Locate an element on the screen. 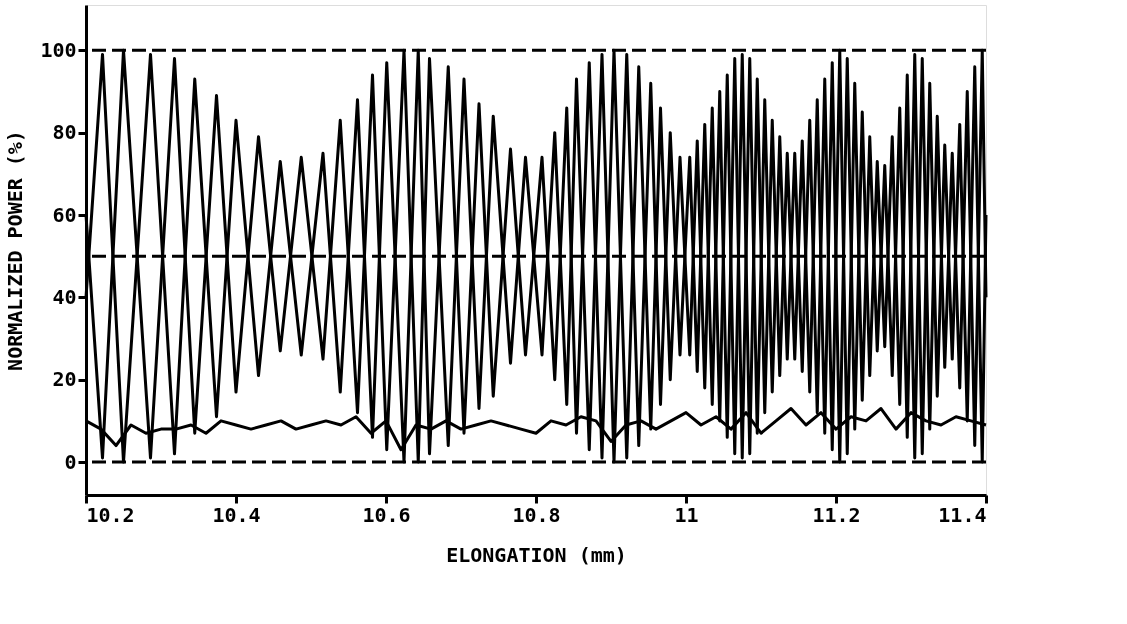 This screenshot has width=1127, height=624. x-tick-label: 11 is located at coordinates (686, 514).